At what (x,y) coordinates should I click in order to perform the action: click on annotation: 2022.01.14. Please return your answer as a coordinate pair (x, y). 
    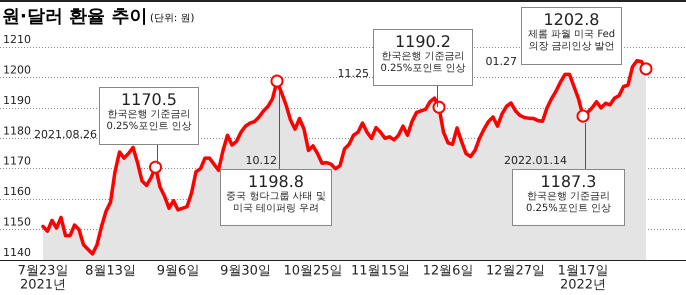
    Looking at the image, I should click on (535, 160).